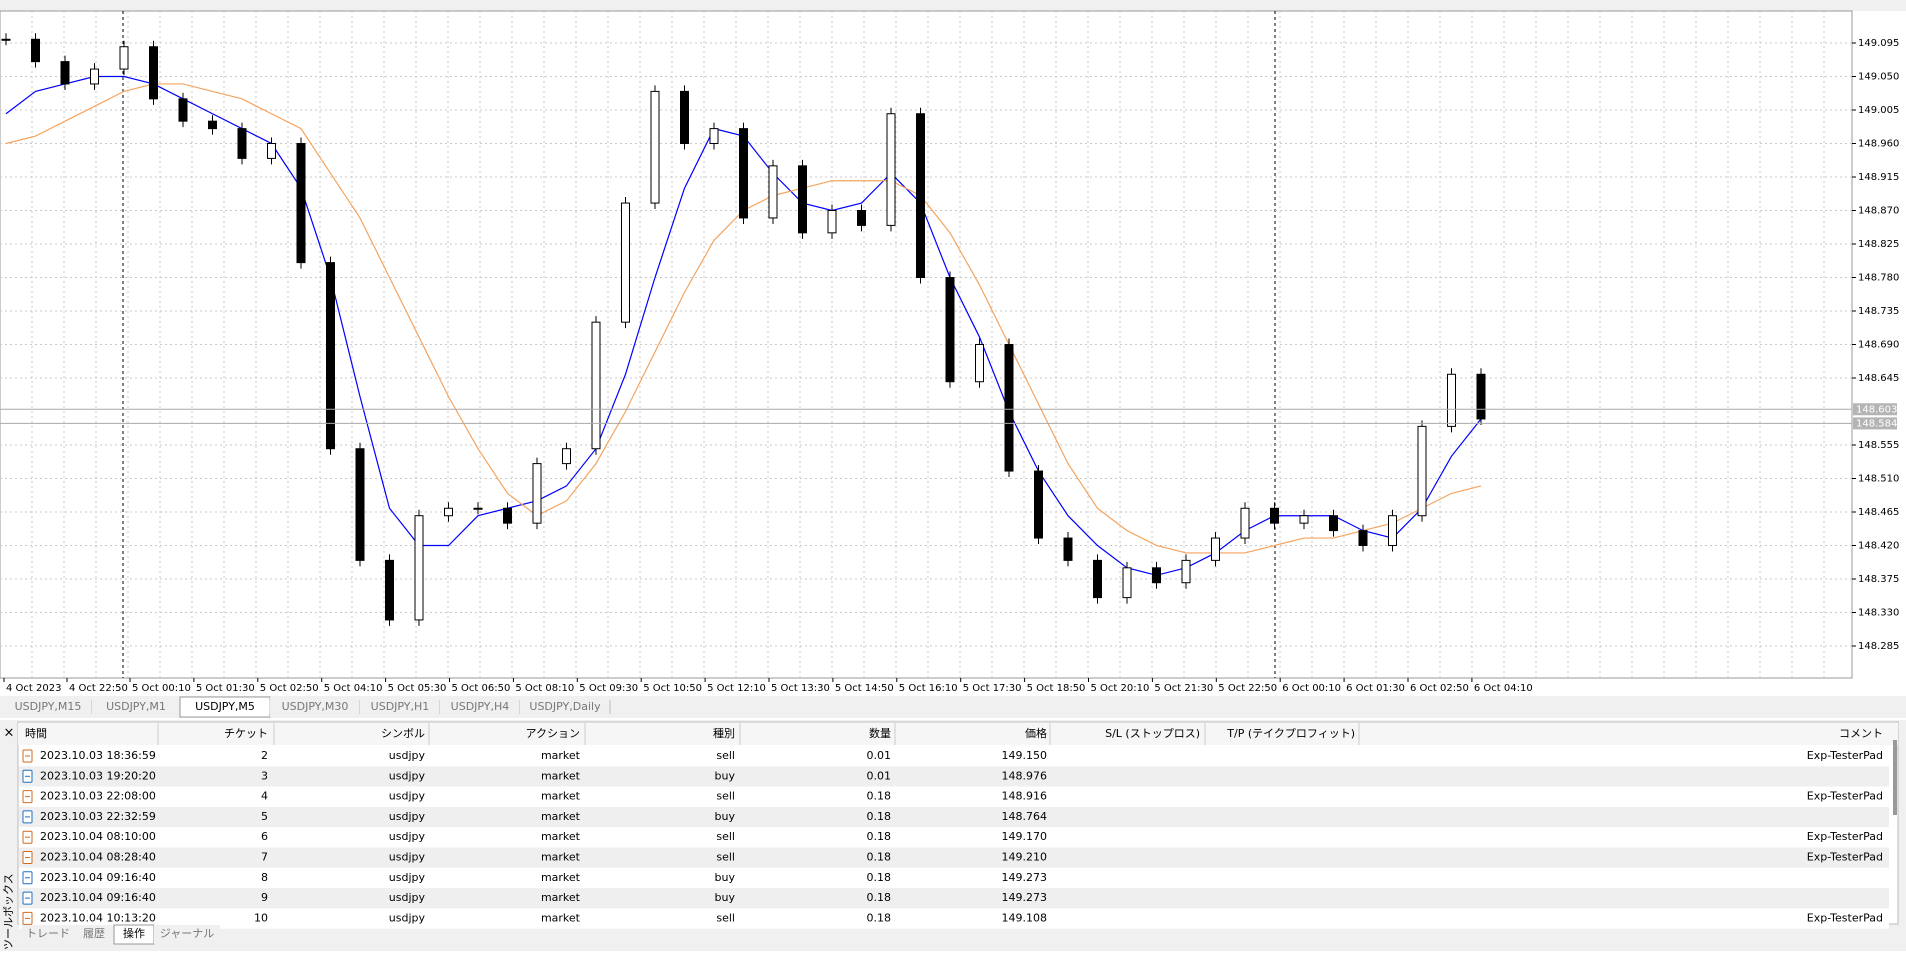 This screenshot has height=955, width=1906. What do you see at coordinates (246, 733) in the screenshot?
I see `column-header: チケット` at bounding box center [246, 733].